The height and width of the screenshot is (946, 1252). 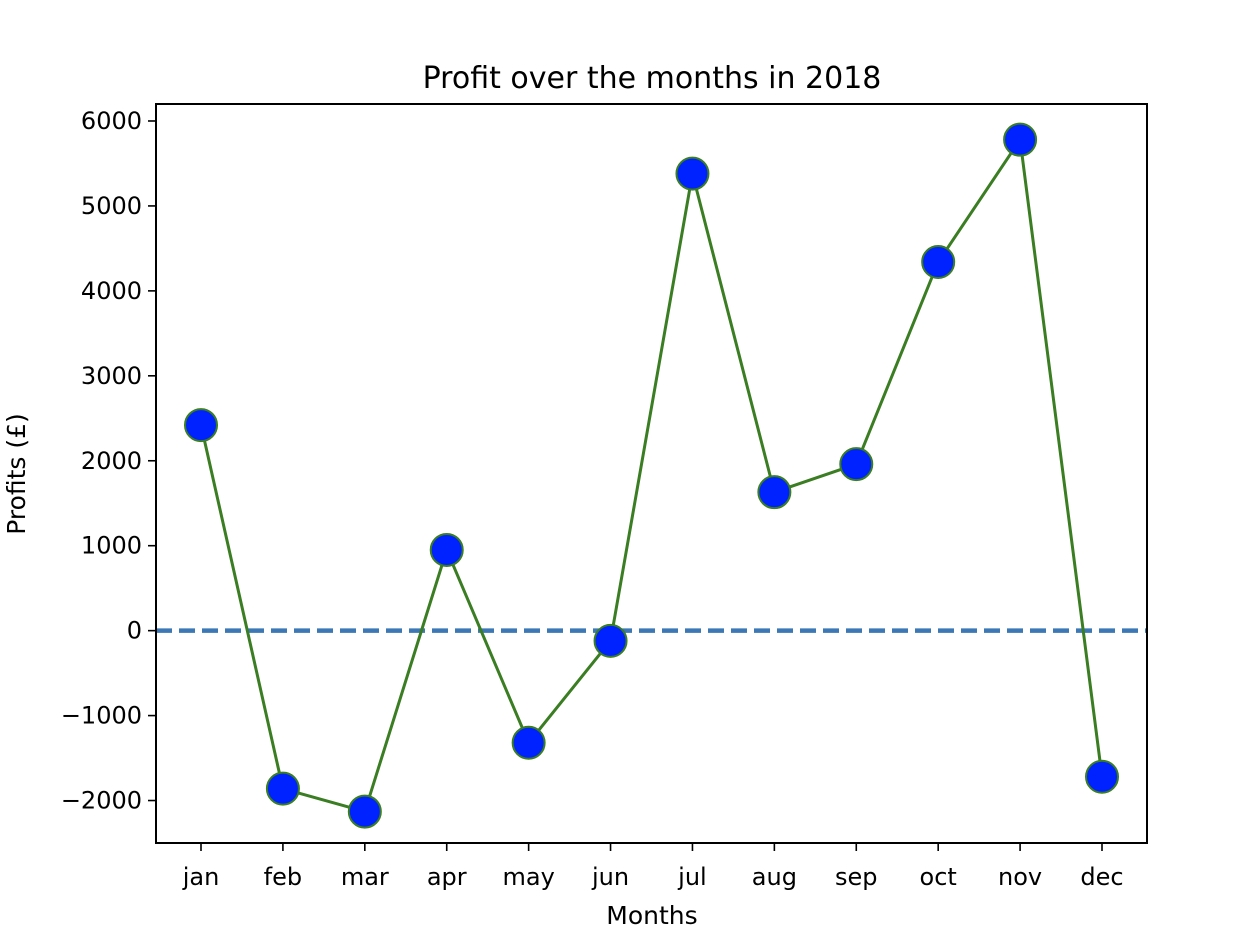 I want to click on x-axis-label: Months, so click(x=651, y=915).